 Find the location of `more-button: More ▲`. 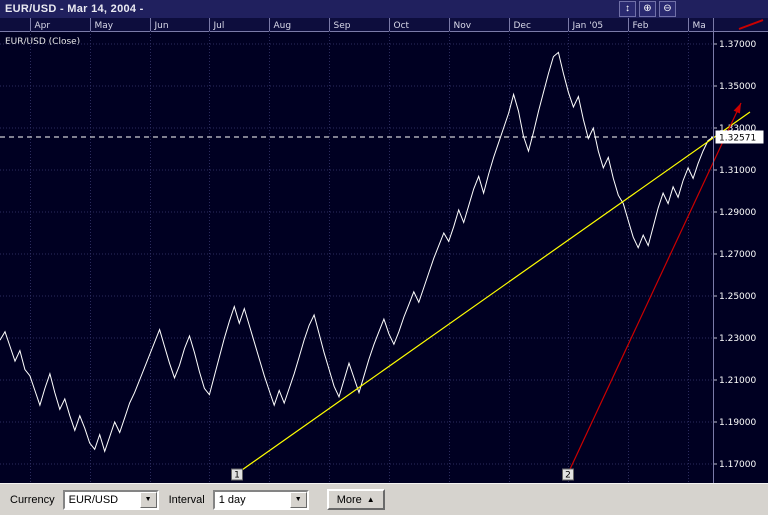

more-button: More ▲ is located at coordinates (355, 499).